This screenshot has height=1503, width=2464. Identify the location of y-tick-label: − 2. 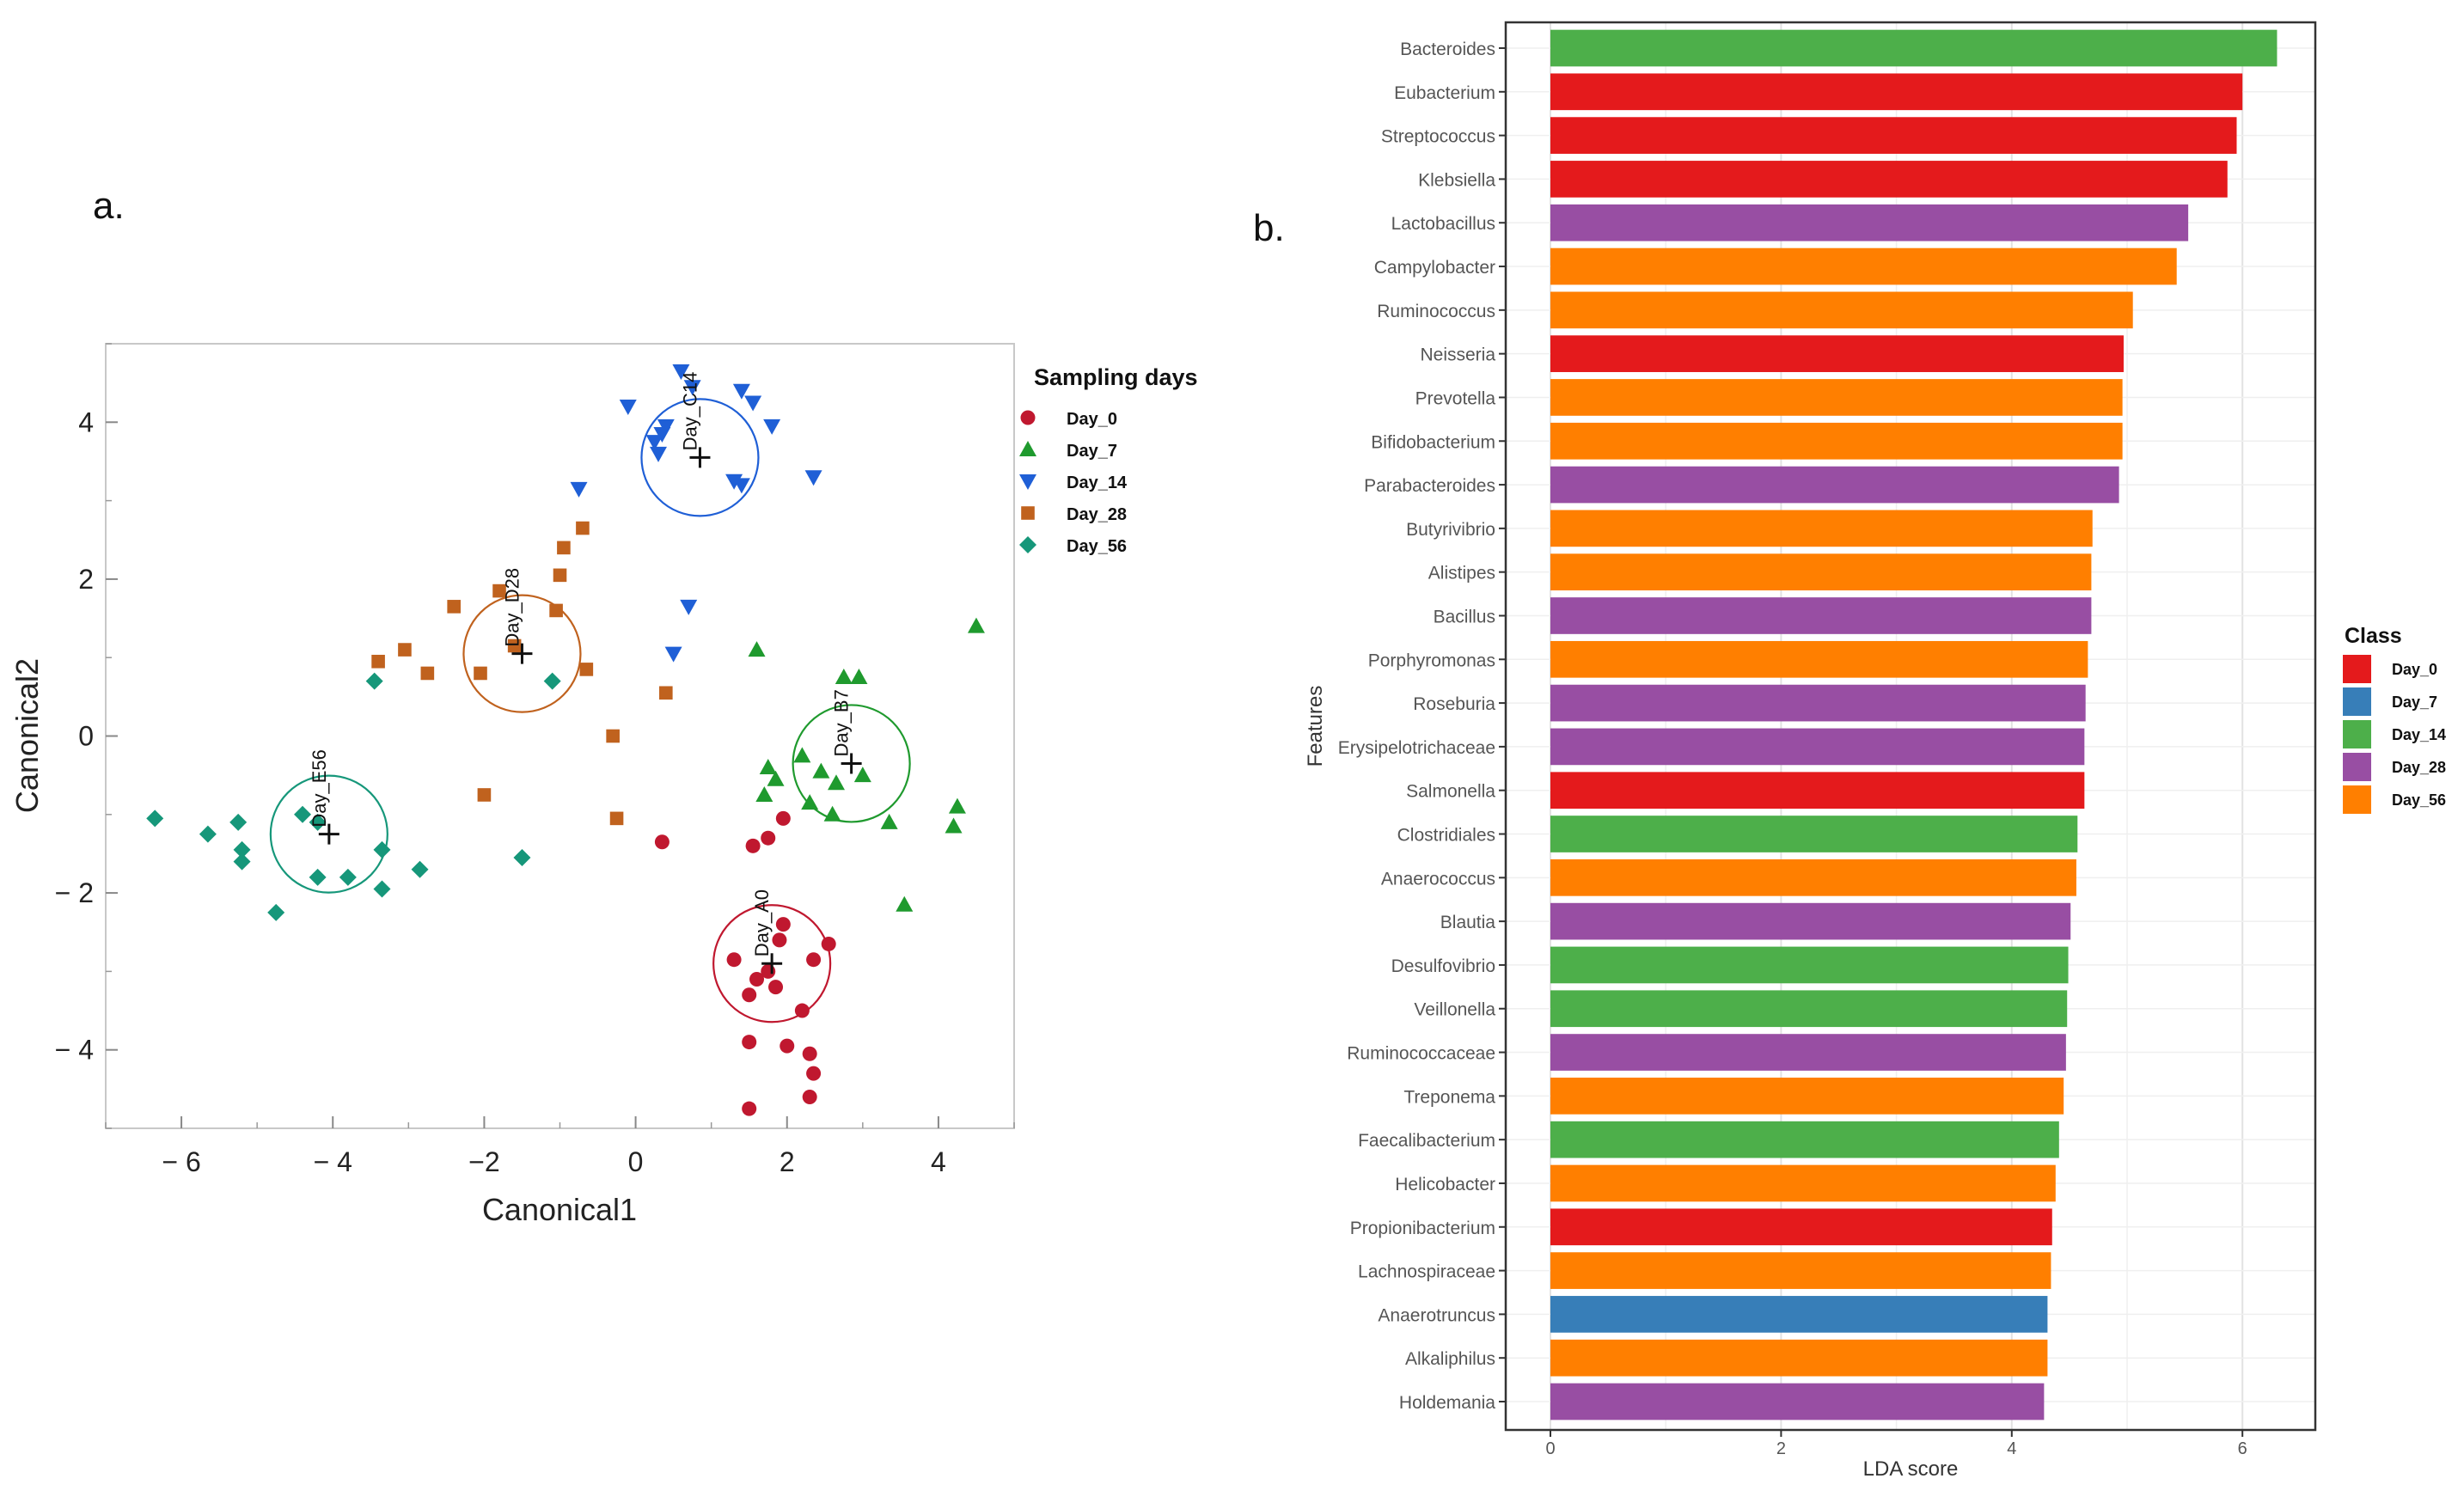
(74, 892).